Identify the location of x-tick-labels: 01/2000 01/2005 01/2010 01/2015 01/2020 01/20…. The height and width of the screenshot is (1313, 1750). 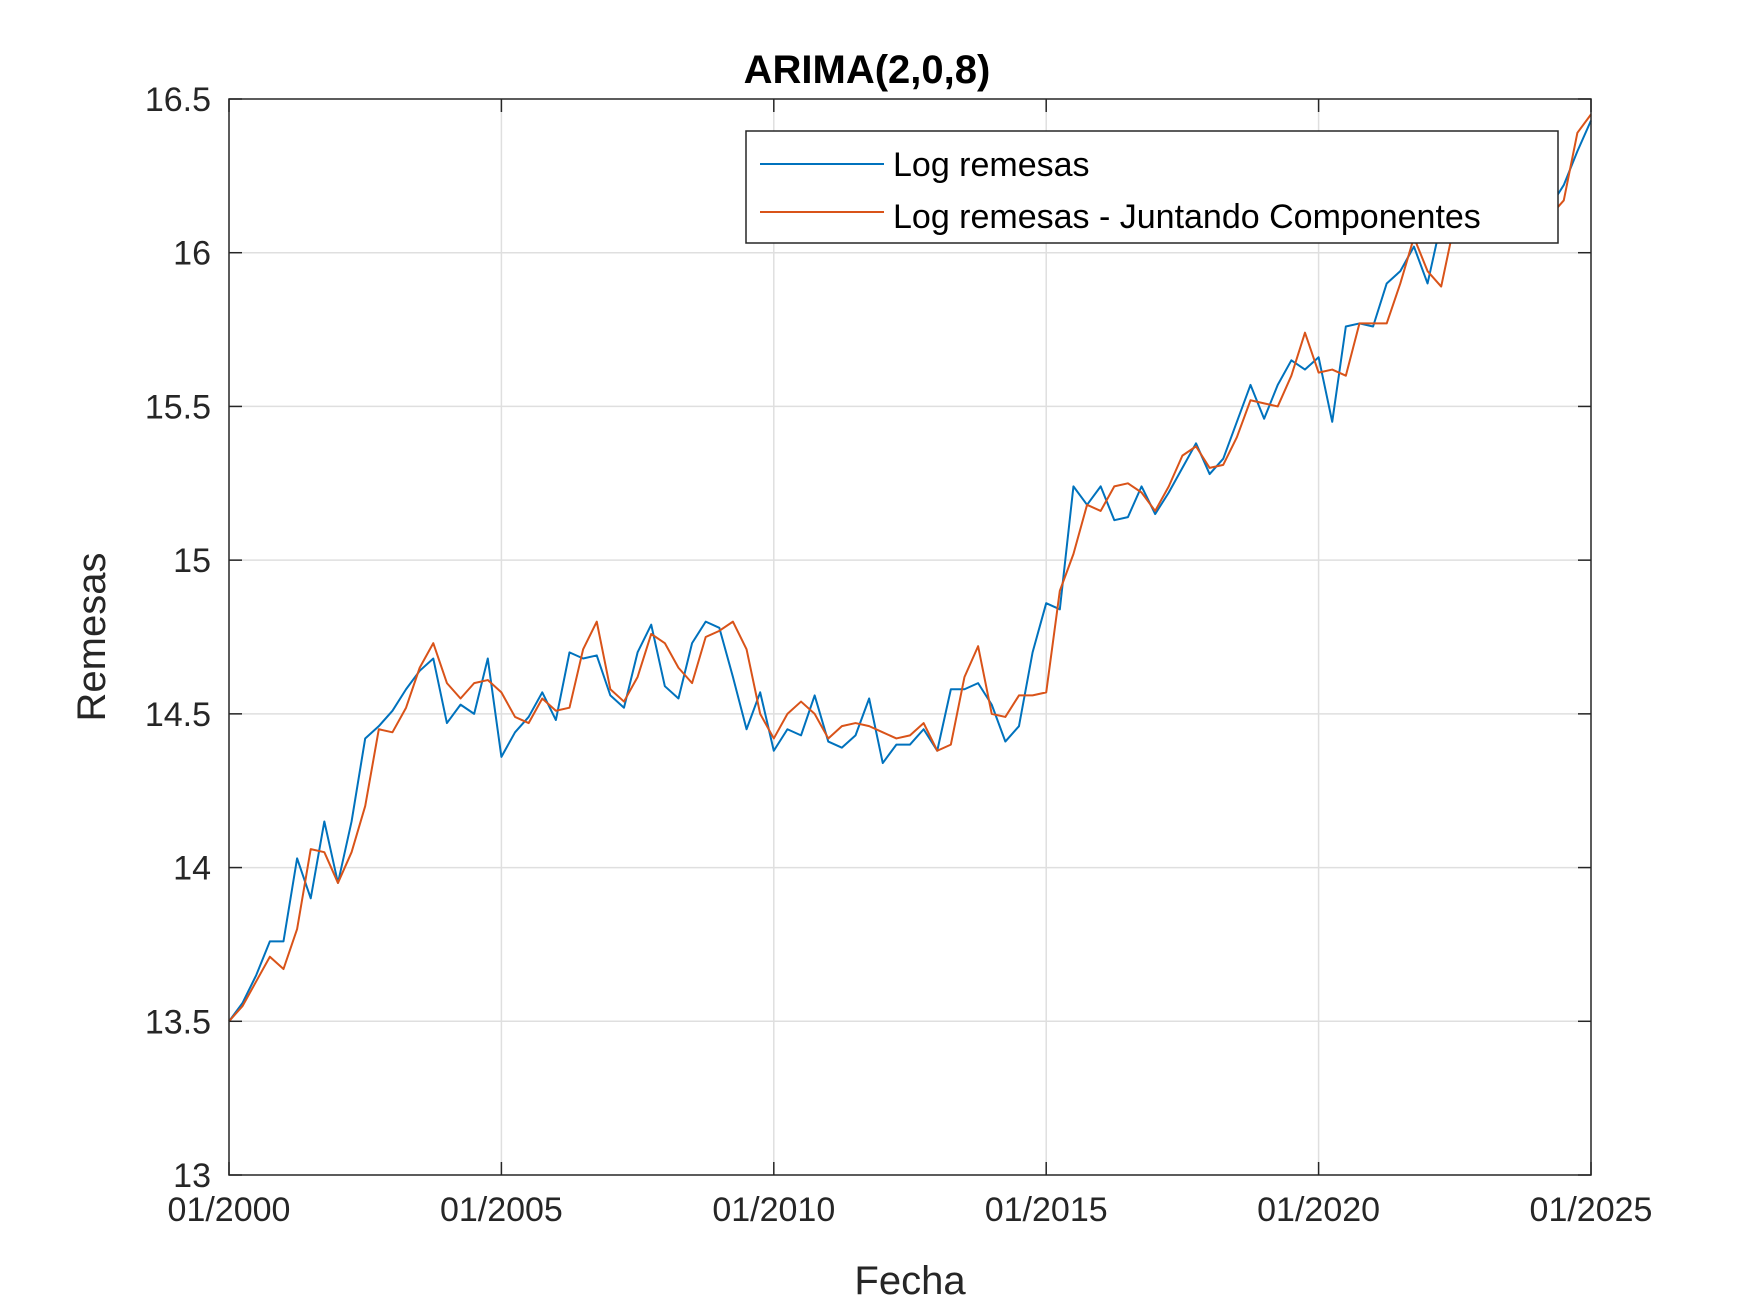
(910, 1210).